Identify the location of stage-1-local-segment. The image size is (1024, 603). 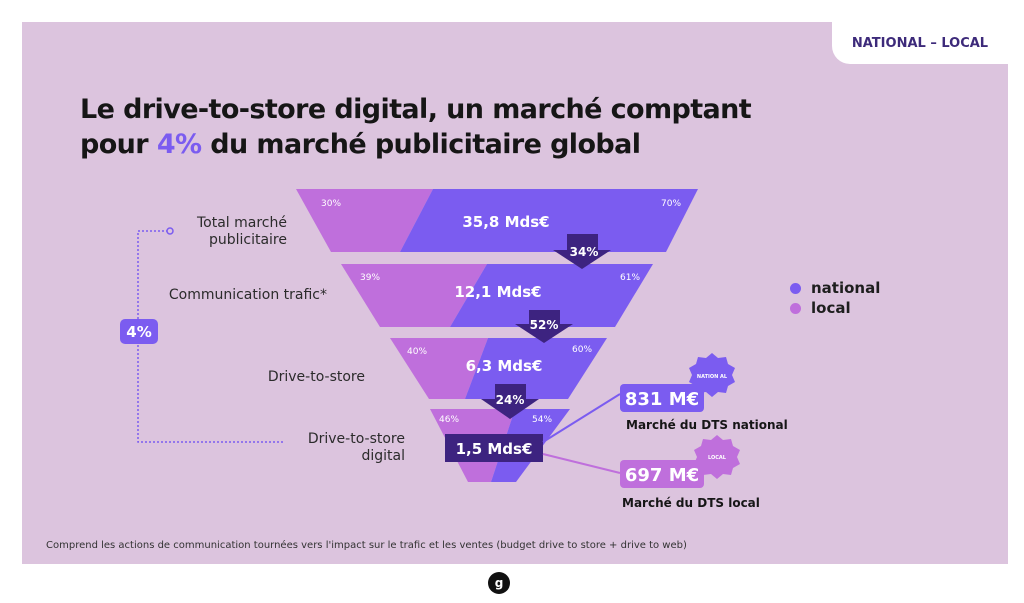
(364, 220).